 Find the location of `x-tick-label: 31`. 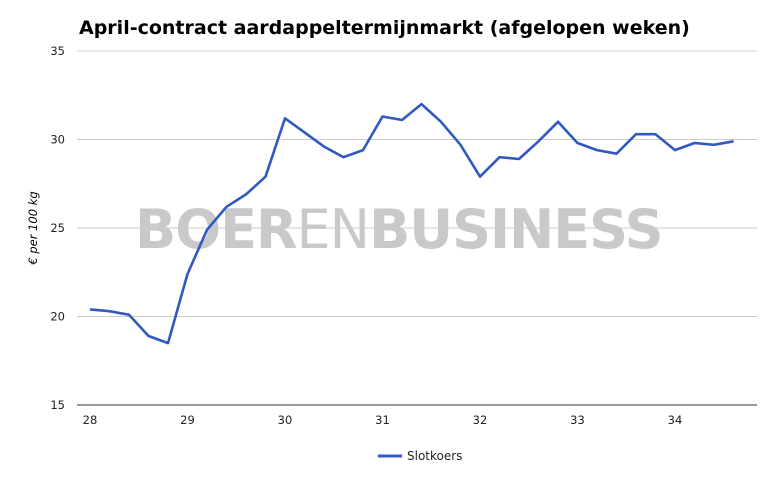

x-tick-label: 31 is located at coordinates (382, 420).